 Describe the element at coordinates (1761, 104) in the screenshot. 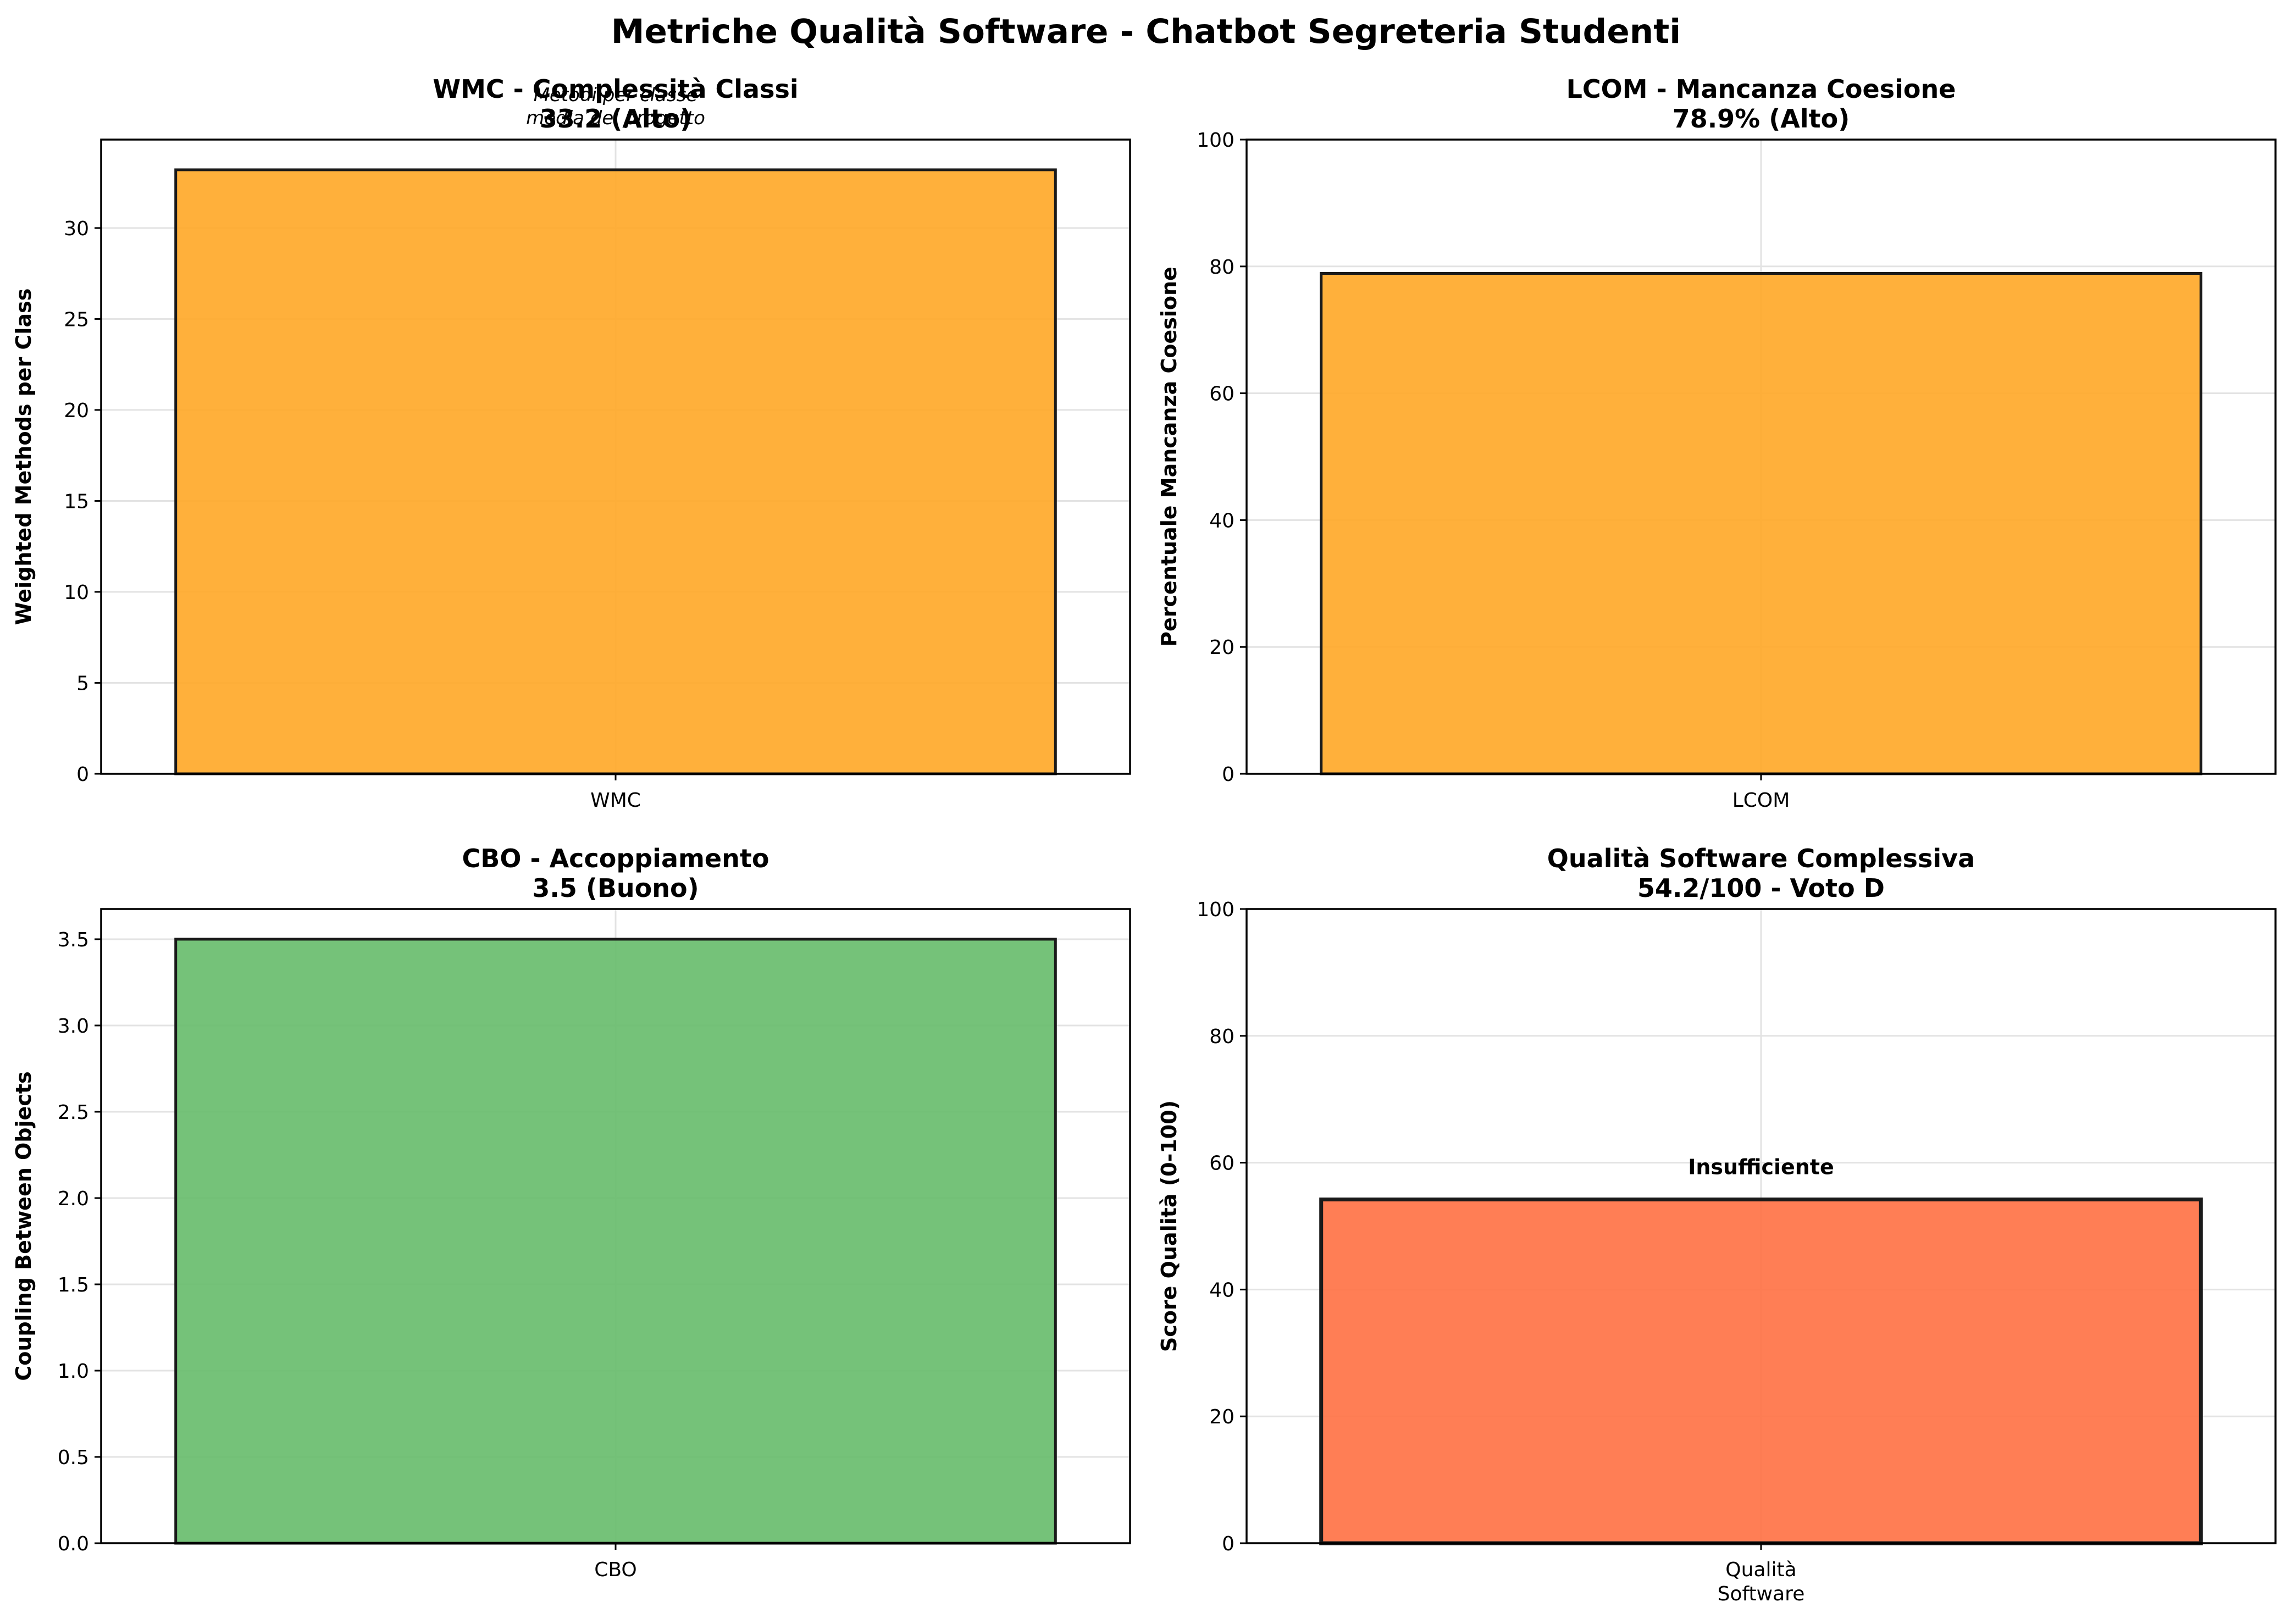

I see `panel-title: LCOM - Mancanza Coesione 78.9% (Alto)` at that location.